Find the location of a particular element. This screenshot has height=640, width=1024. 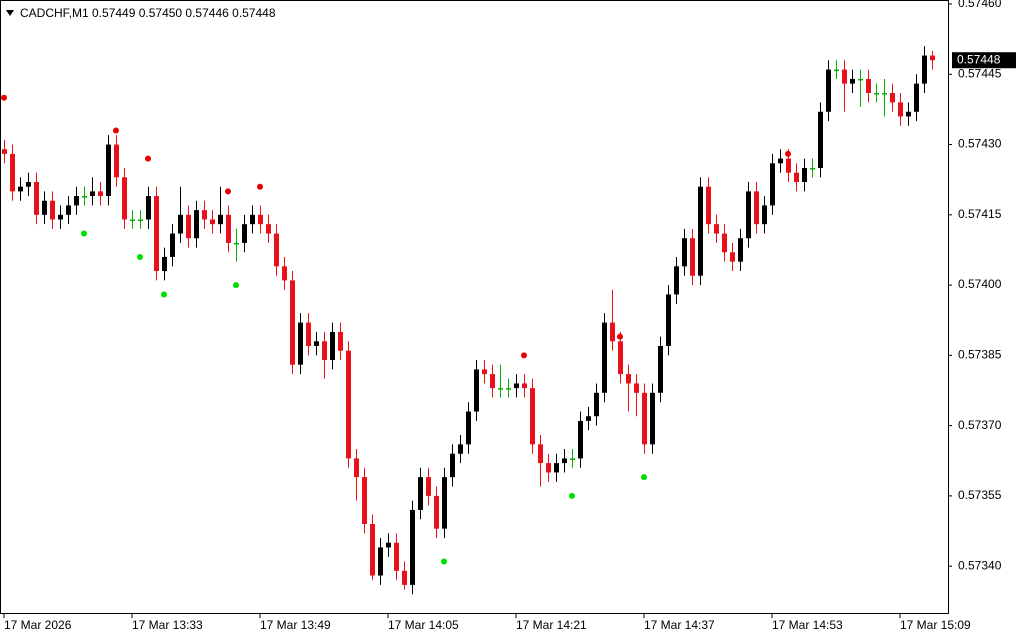

x-tick-label: 17 Mar 14:05 is located at coordinates (423, 625).